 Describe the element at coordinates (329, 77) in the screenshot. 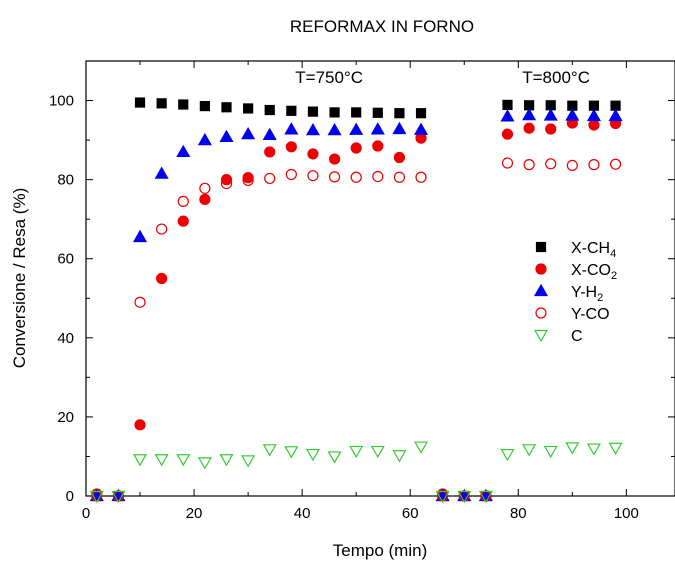

I see `annotation-t750: T=750°C` at that location.